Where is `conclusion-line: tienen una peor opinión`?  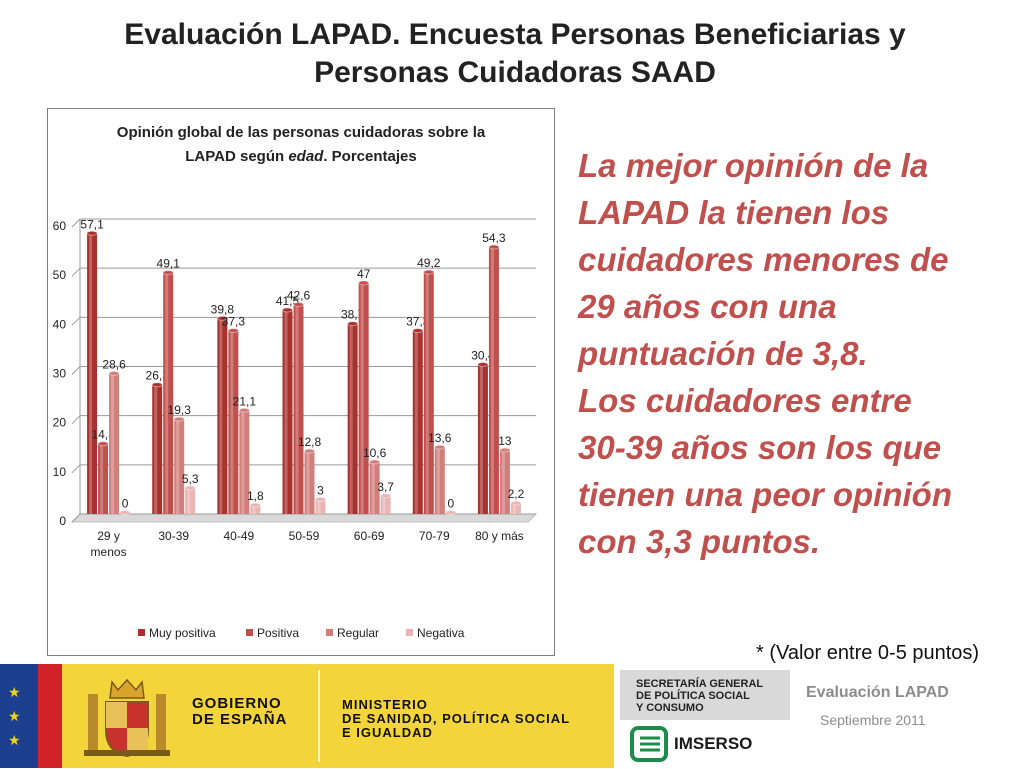 conclusion-line: tienen una peor opinión is located at coordinates (765, 494).